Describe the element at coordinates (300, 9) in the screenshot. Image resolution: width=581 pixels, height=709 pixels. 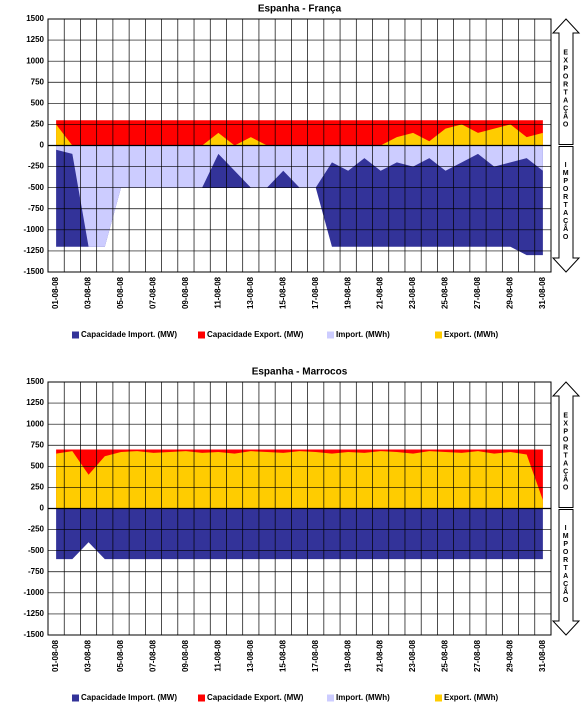
I see `chart-title: Espanha - França` at that location.